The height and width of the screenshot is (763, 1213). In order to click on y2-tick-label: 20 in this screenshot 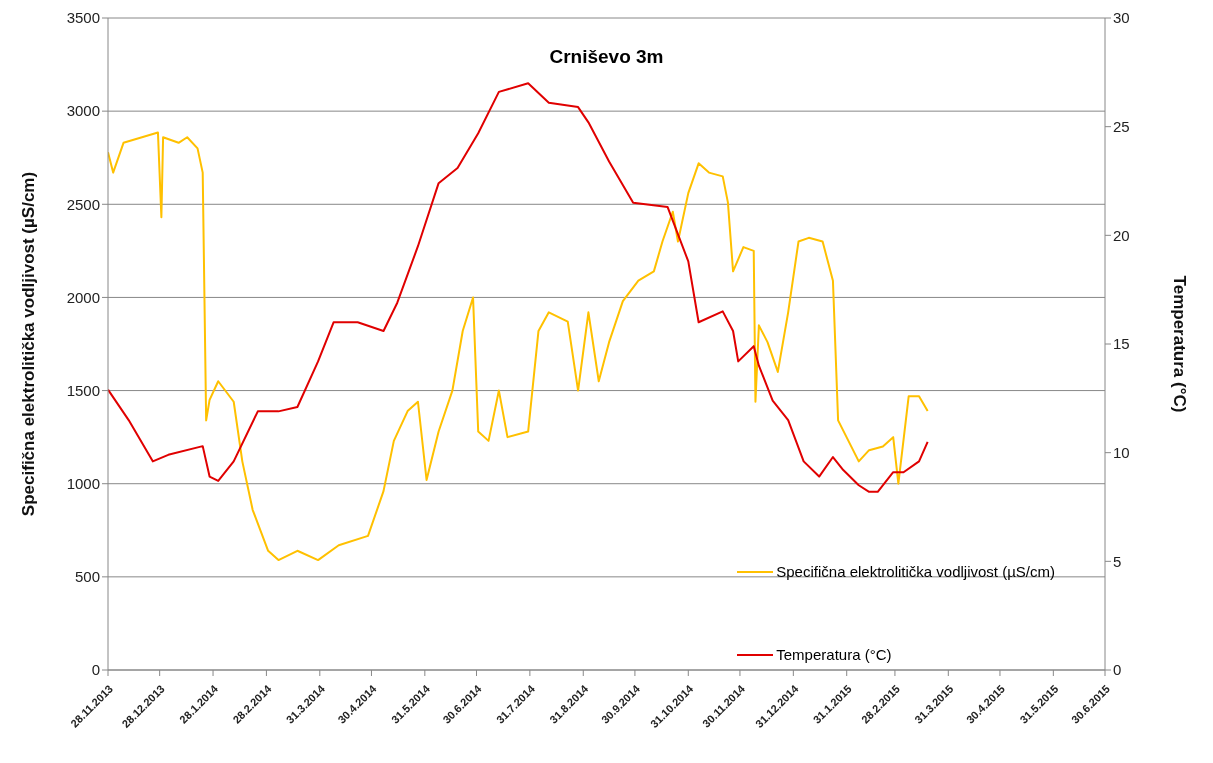, I will do `click(1121, 235)`.